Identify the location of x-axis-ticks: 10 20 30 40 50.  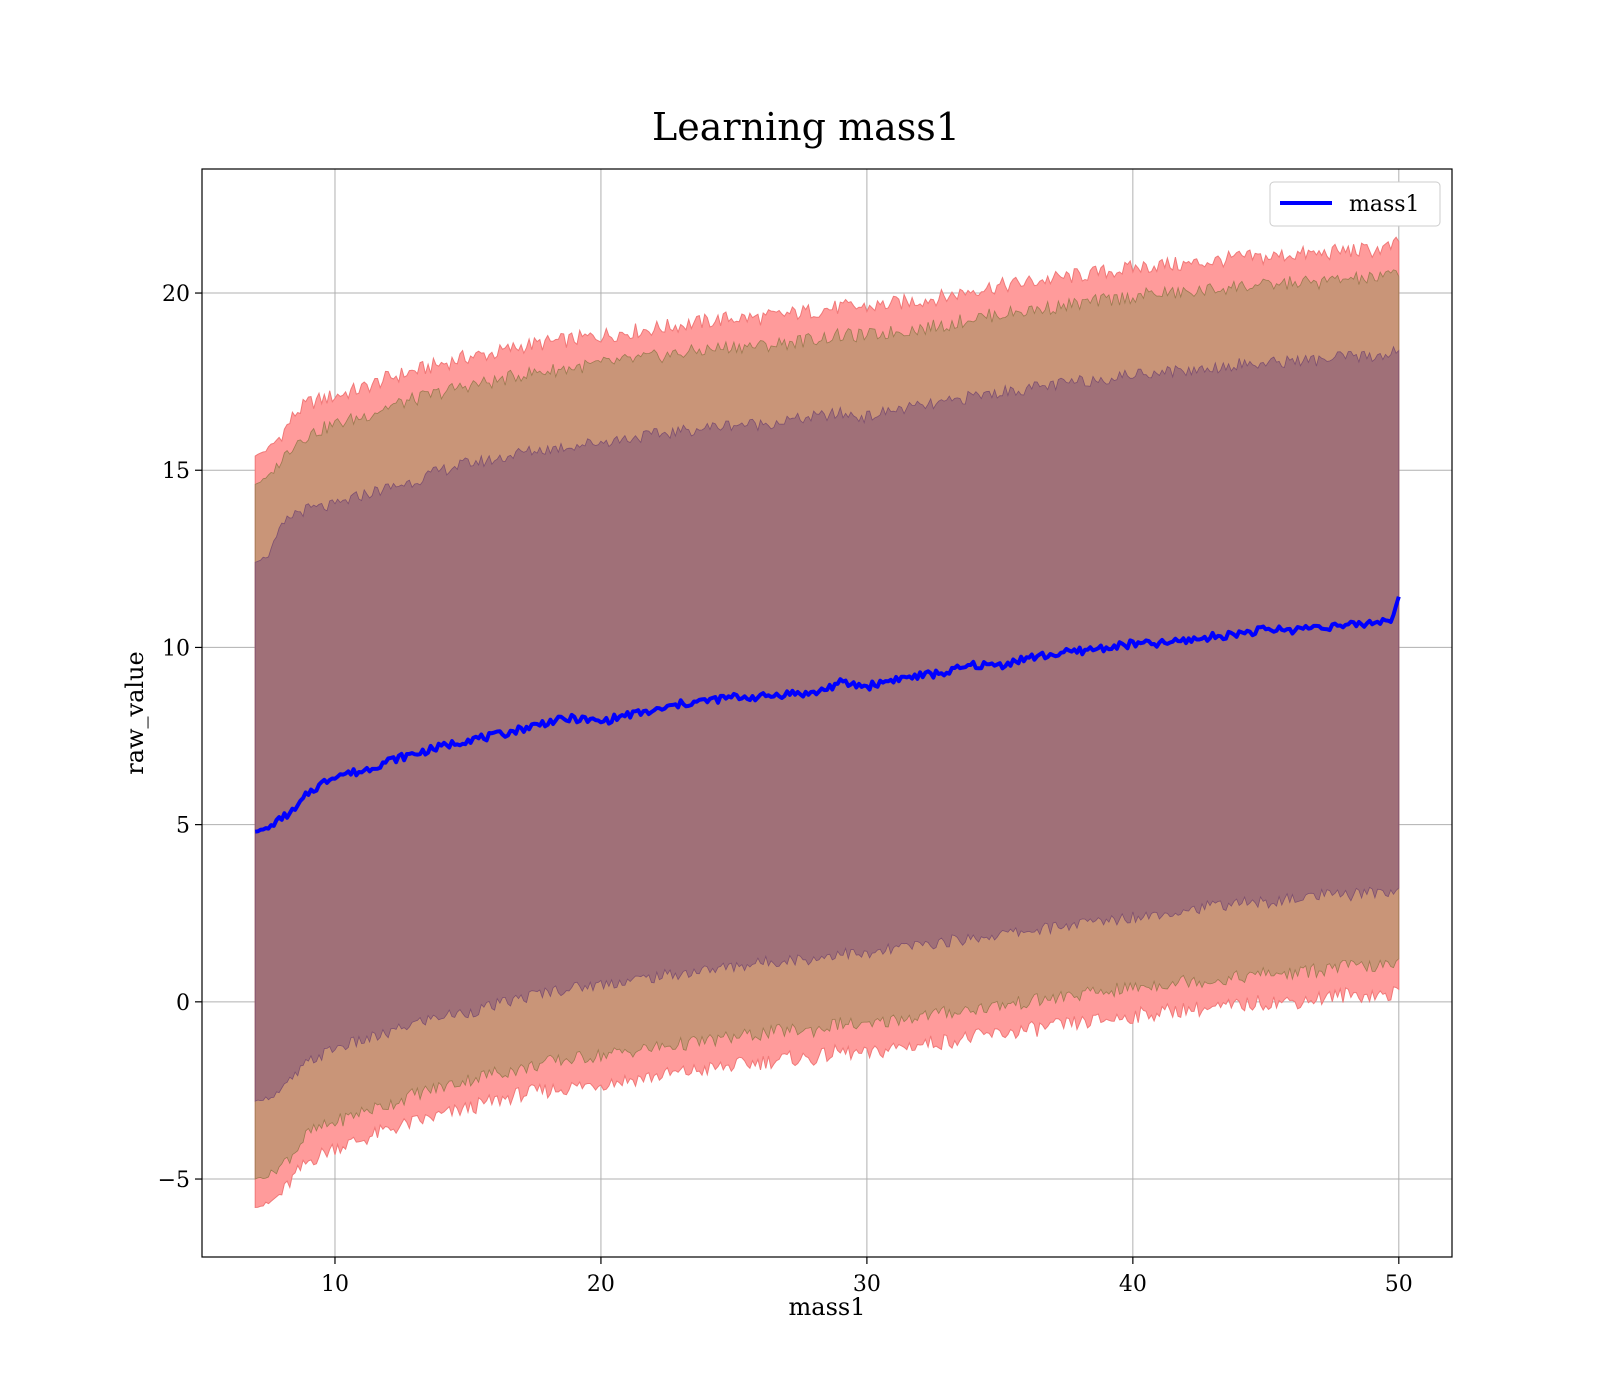
(867, 1277).